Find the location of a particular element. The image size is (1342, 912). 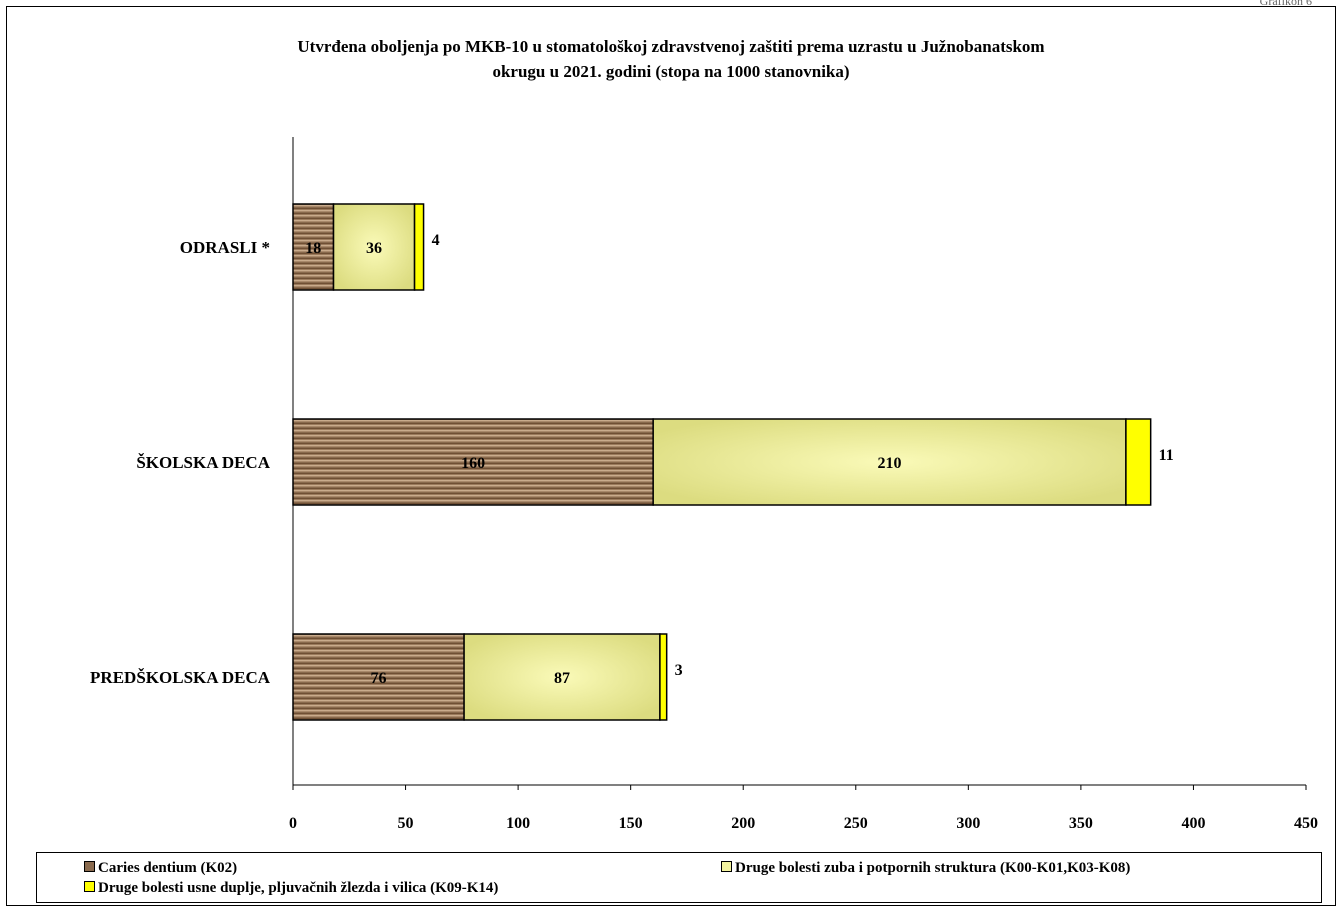

data-label-predskolska-deca-s2: 87 is located at coordinates (562, 678).